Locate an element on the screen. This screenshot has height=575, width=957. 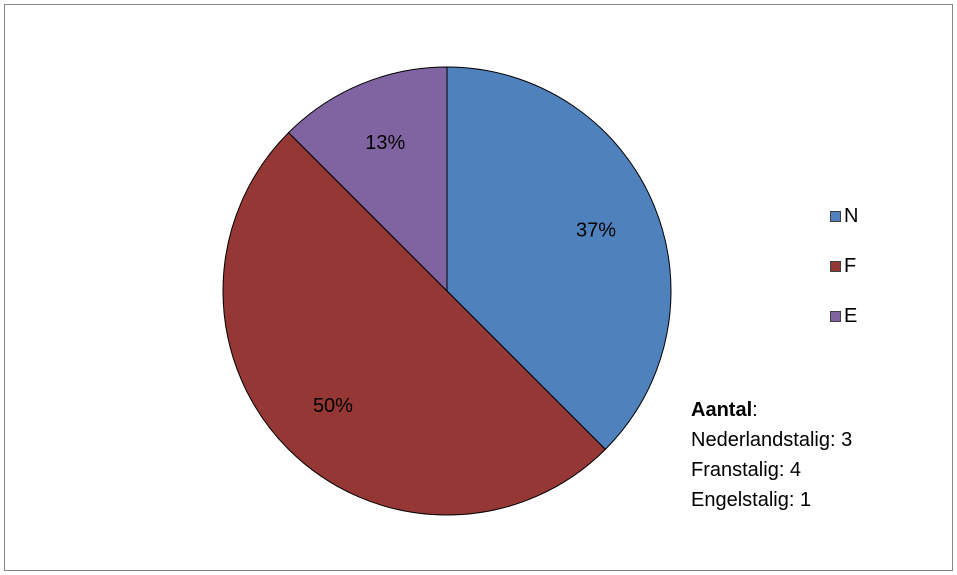
note-line-3: Engelstalig: 1 is located at coordinates (751, 500).